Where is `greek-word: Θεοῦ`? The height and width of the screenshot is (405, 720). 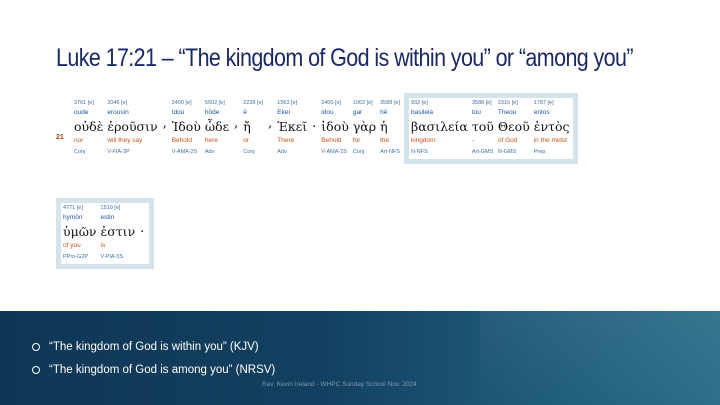
greek-word: Θεοῦ is located at coordinates (513, 126).